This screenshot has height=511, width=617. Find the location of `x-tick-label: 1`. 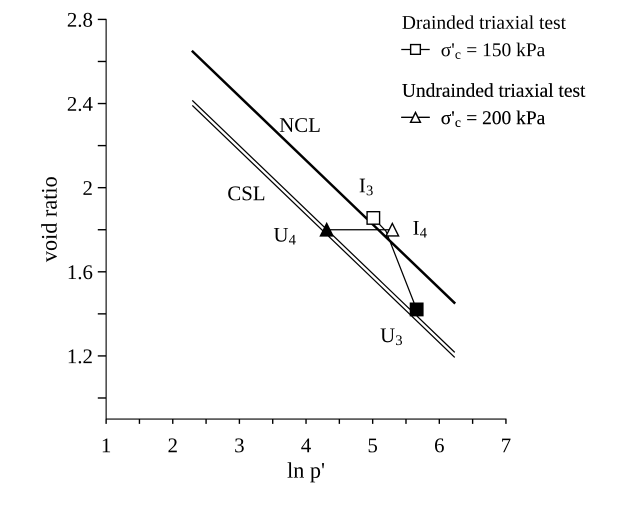

x-tick-label: 1 is located at coordinates (106, 445).